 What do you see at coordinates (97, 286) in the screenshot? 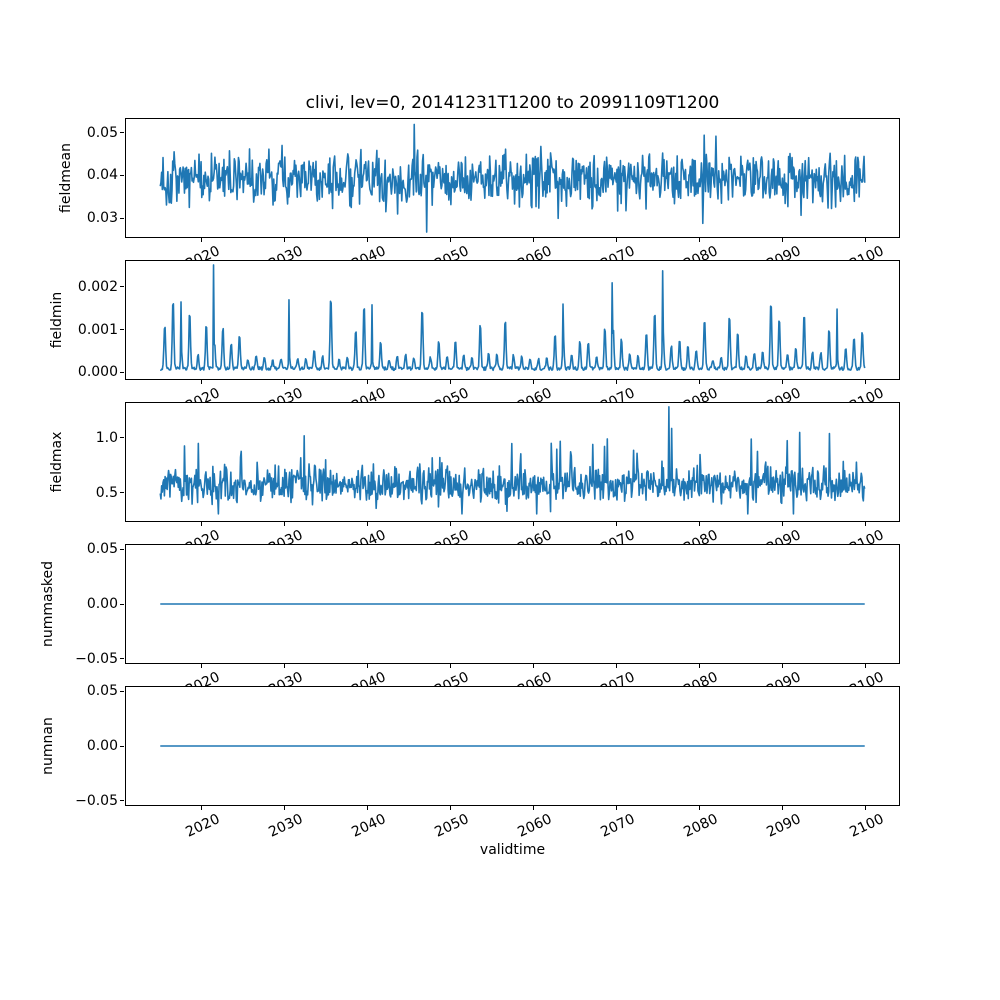
I see `y-tick-label: 0.002` at bounding box center [97, 286].